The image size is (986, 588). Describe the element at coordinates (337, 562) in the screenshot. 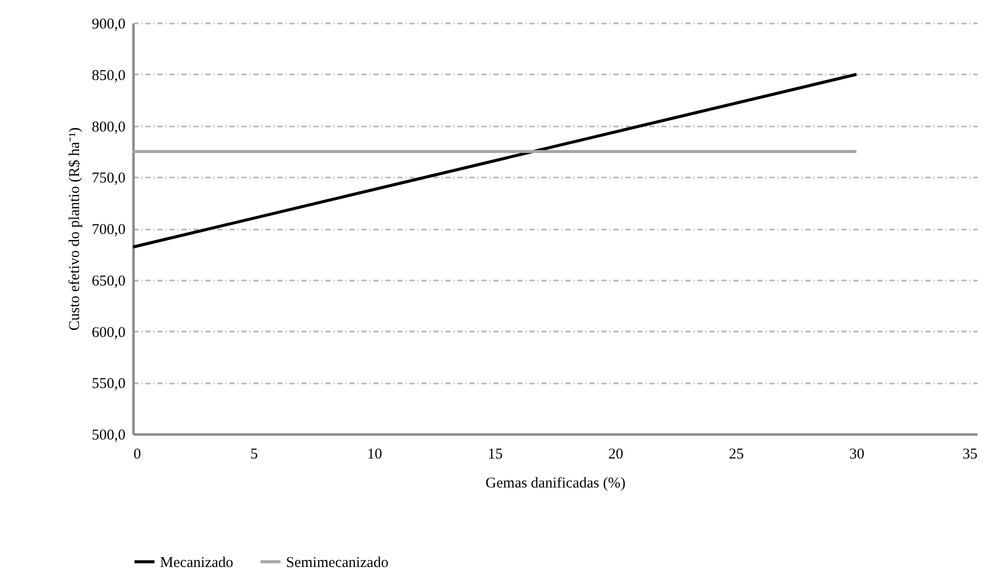

I see `legend-label: Semimecanizado` at that location.